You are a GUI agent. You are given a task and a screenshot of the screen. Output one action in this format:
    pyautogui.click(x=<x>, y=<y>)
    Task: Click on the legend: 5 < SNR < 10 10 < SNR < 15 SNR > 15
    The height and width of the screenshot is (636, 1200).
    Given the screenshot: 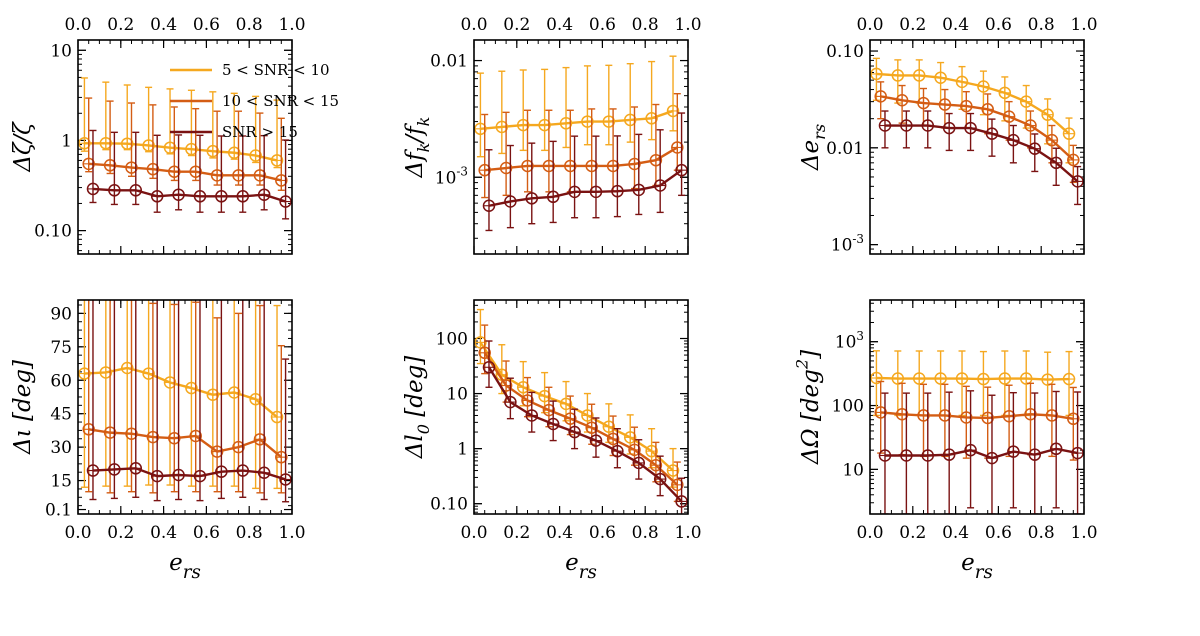 What is the action you would take?
    pyautogui.click(x=254, y=101)
    